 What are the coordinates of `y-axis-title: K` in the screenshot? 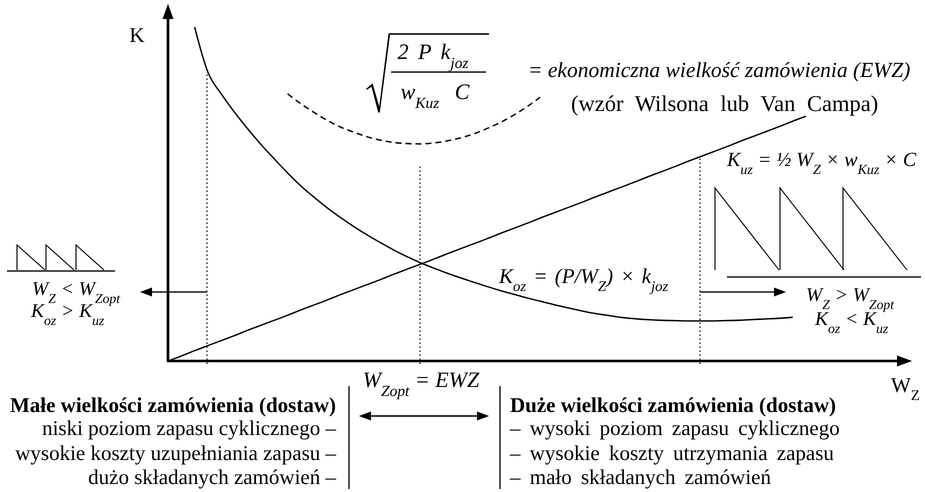 It's located at (137, 35).